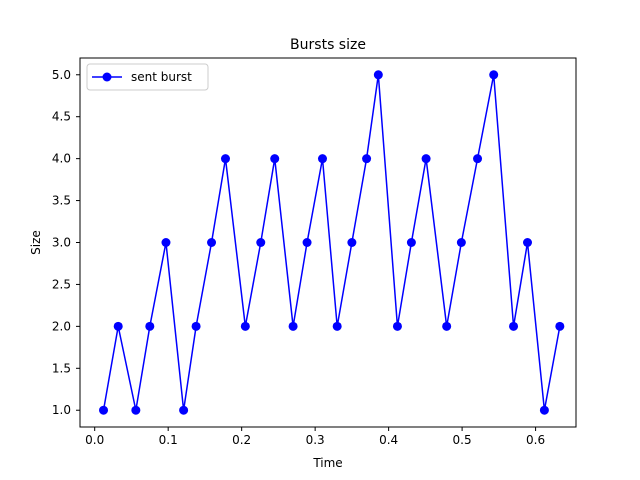  I want to click on x-tick-label: 0.5, so click(462, 440).